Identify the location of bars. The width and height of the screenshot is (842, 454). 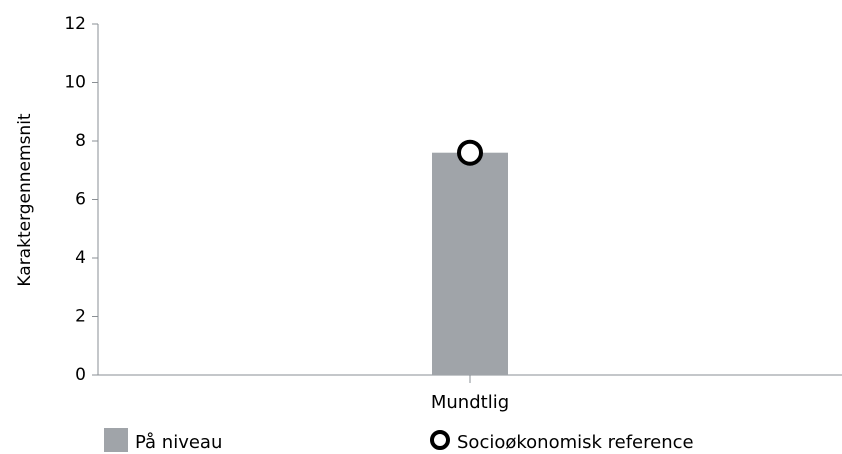
(470, 263).